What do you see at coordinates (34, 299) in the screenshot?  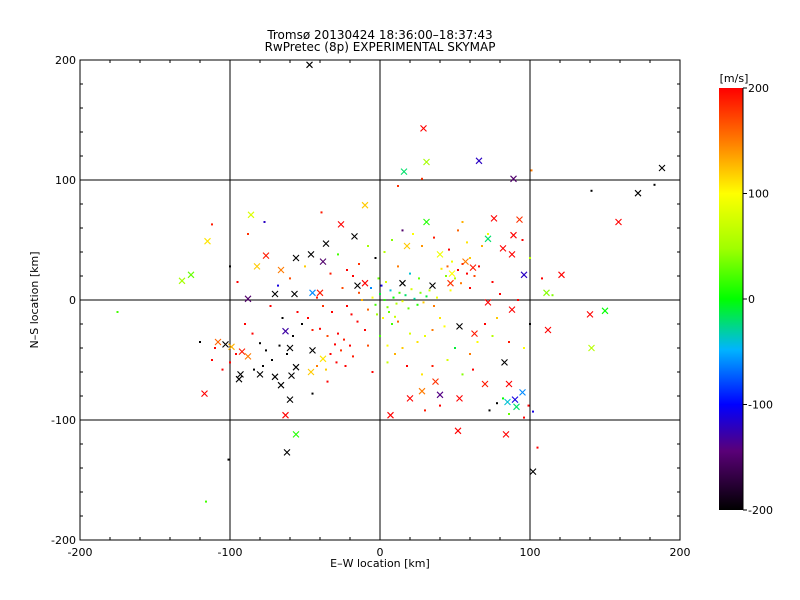 I see `y-axis-label: N–S location [km]` at bounding box center [34, 299].